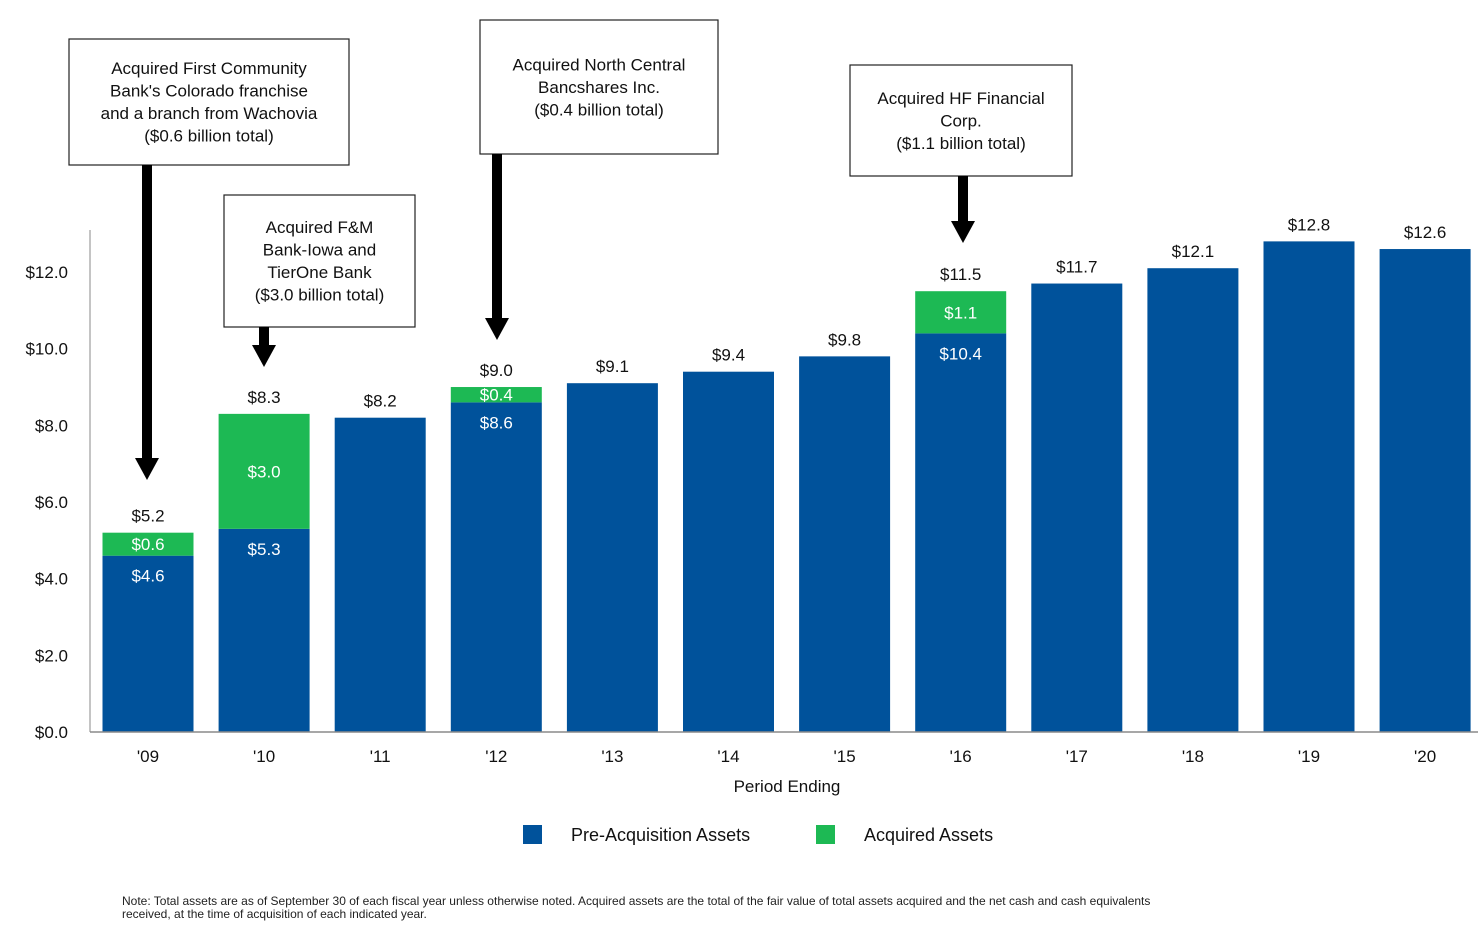 The image size is (1481, 930). I want to click on annotation-text-line: ($3.0 billion total), so click(319, 295).